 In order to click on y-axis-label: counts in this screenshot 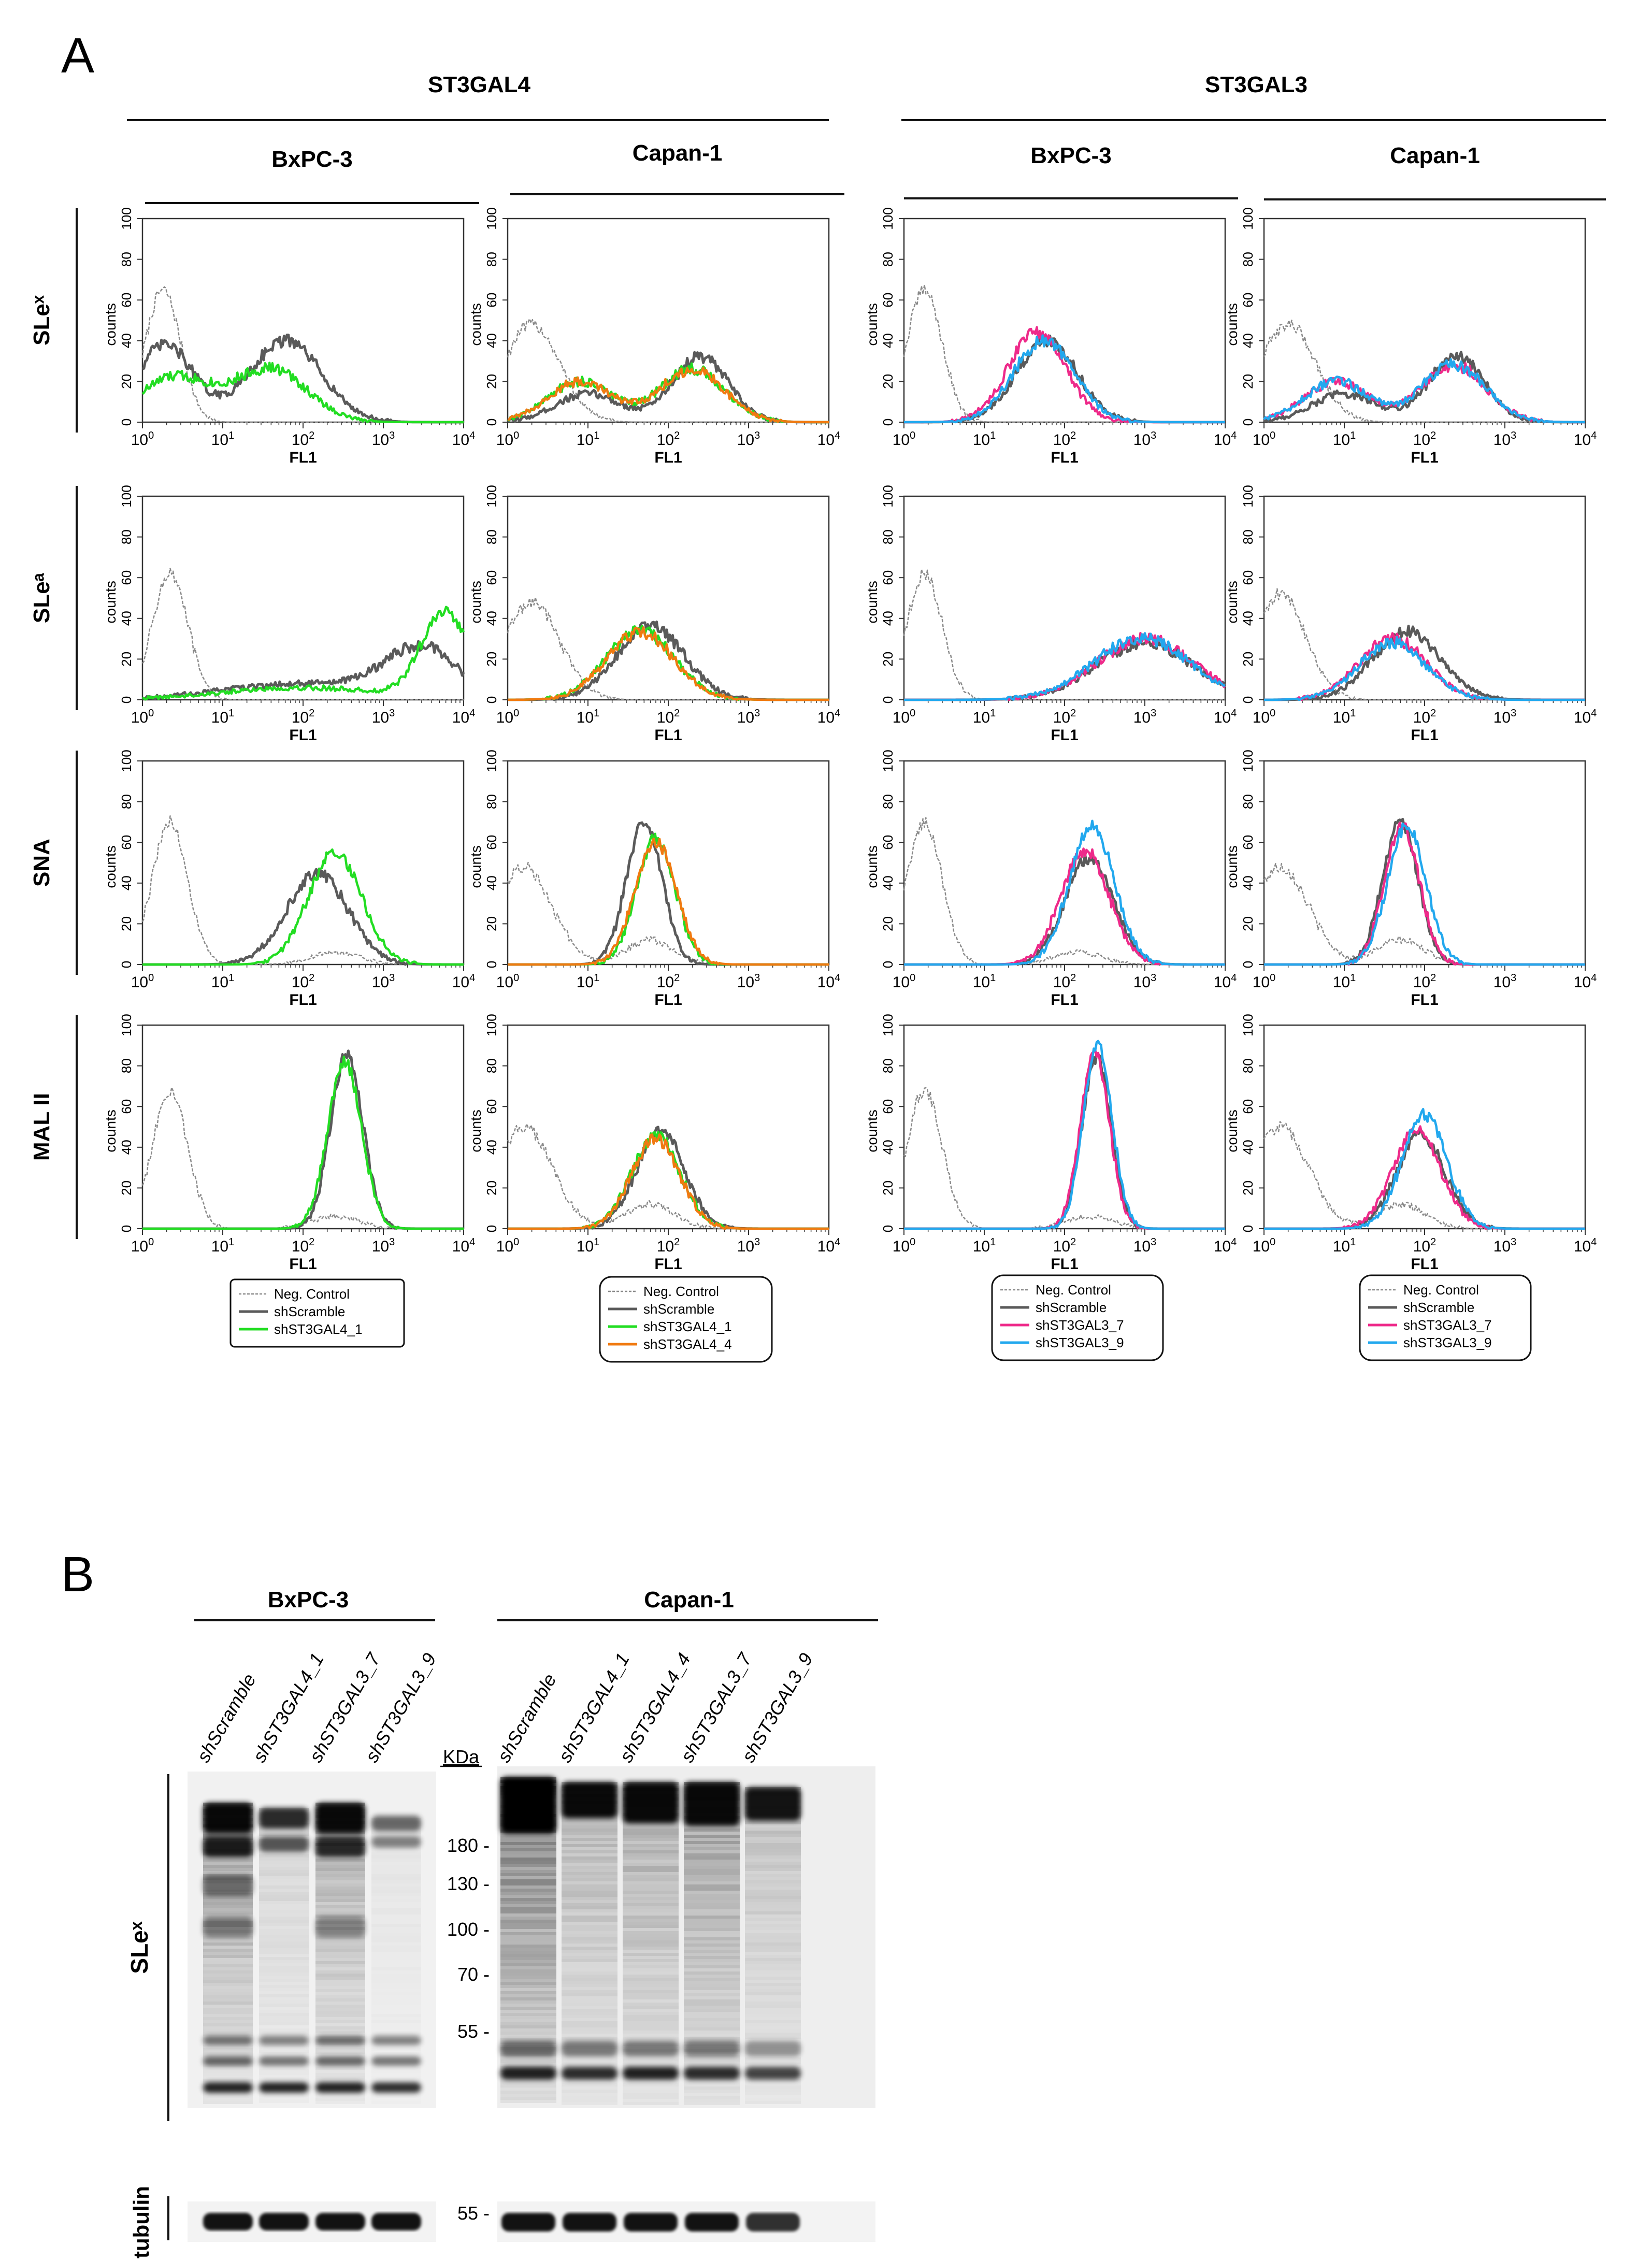, I will do `click(111, 1131)`.